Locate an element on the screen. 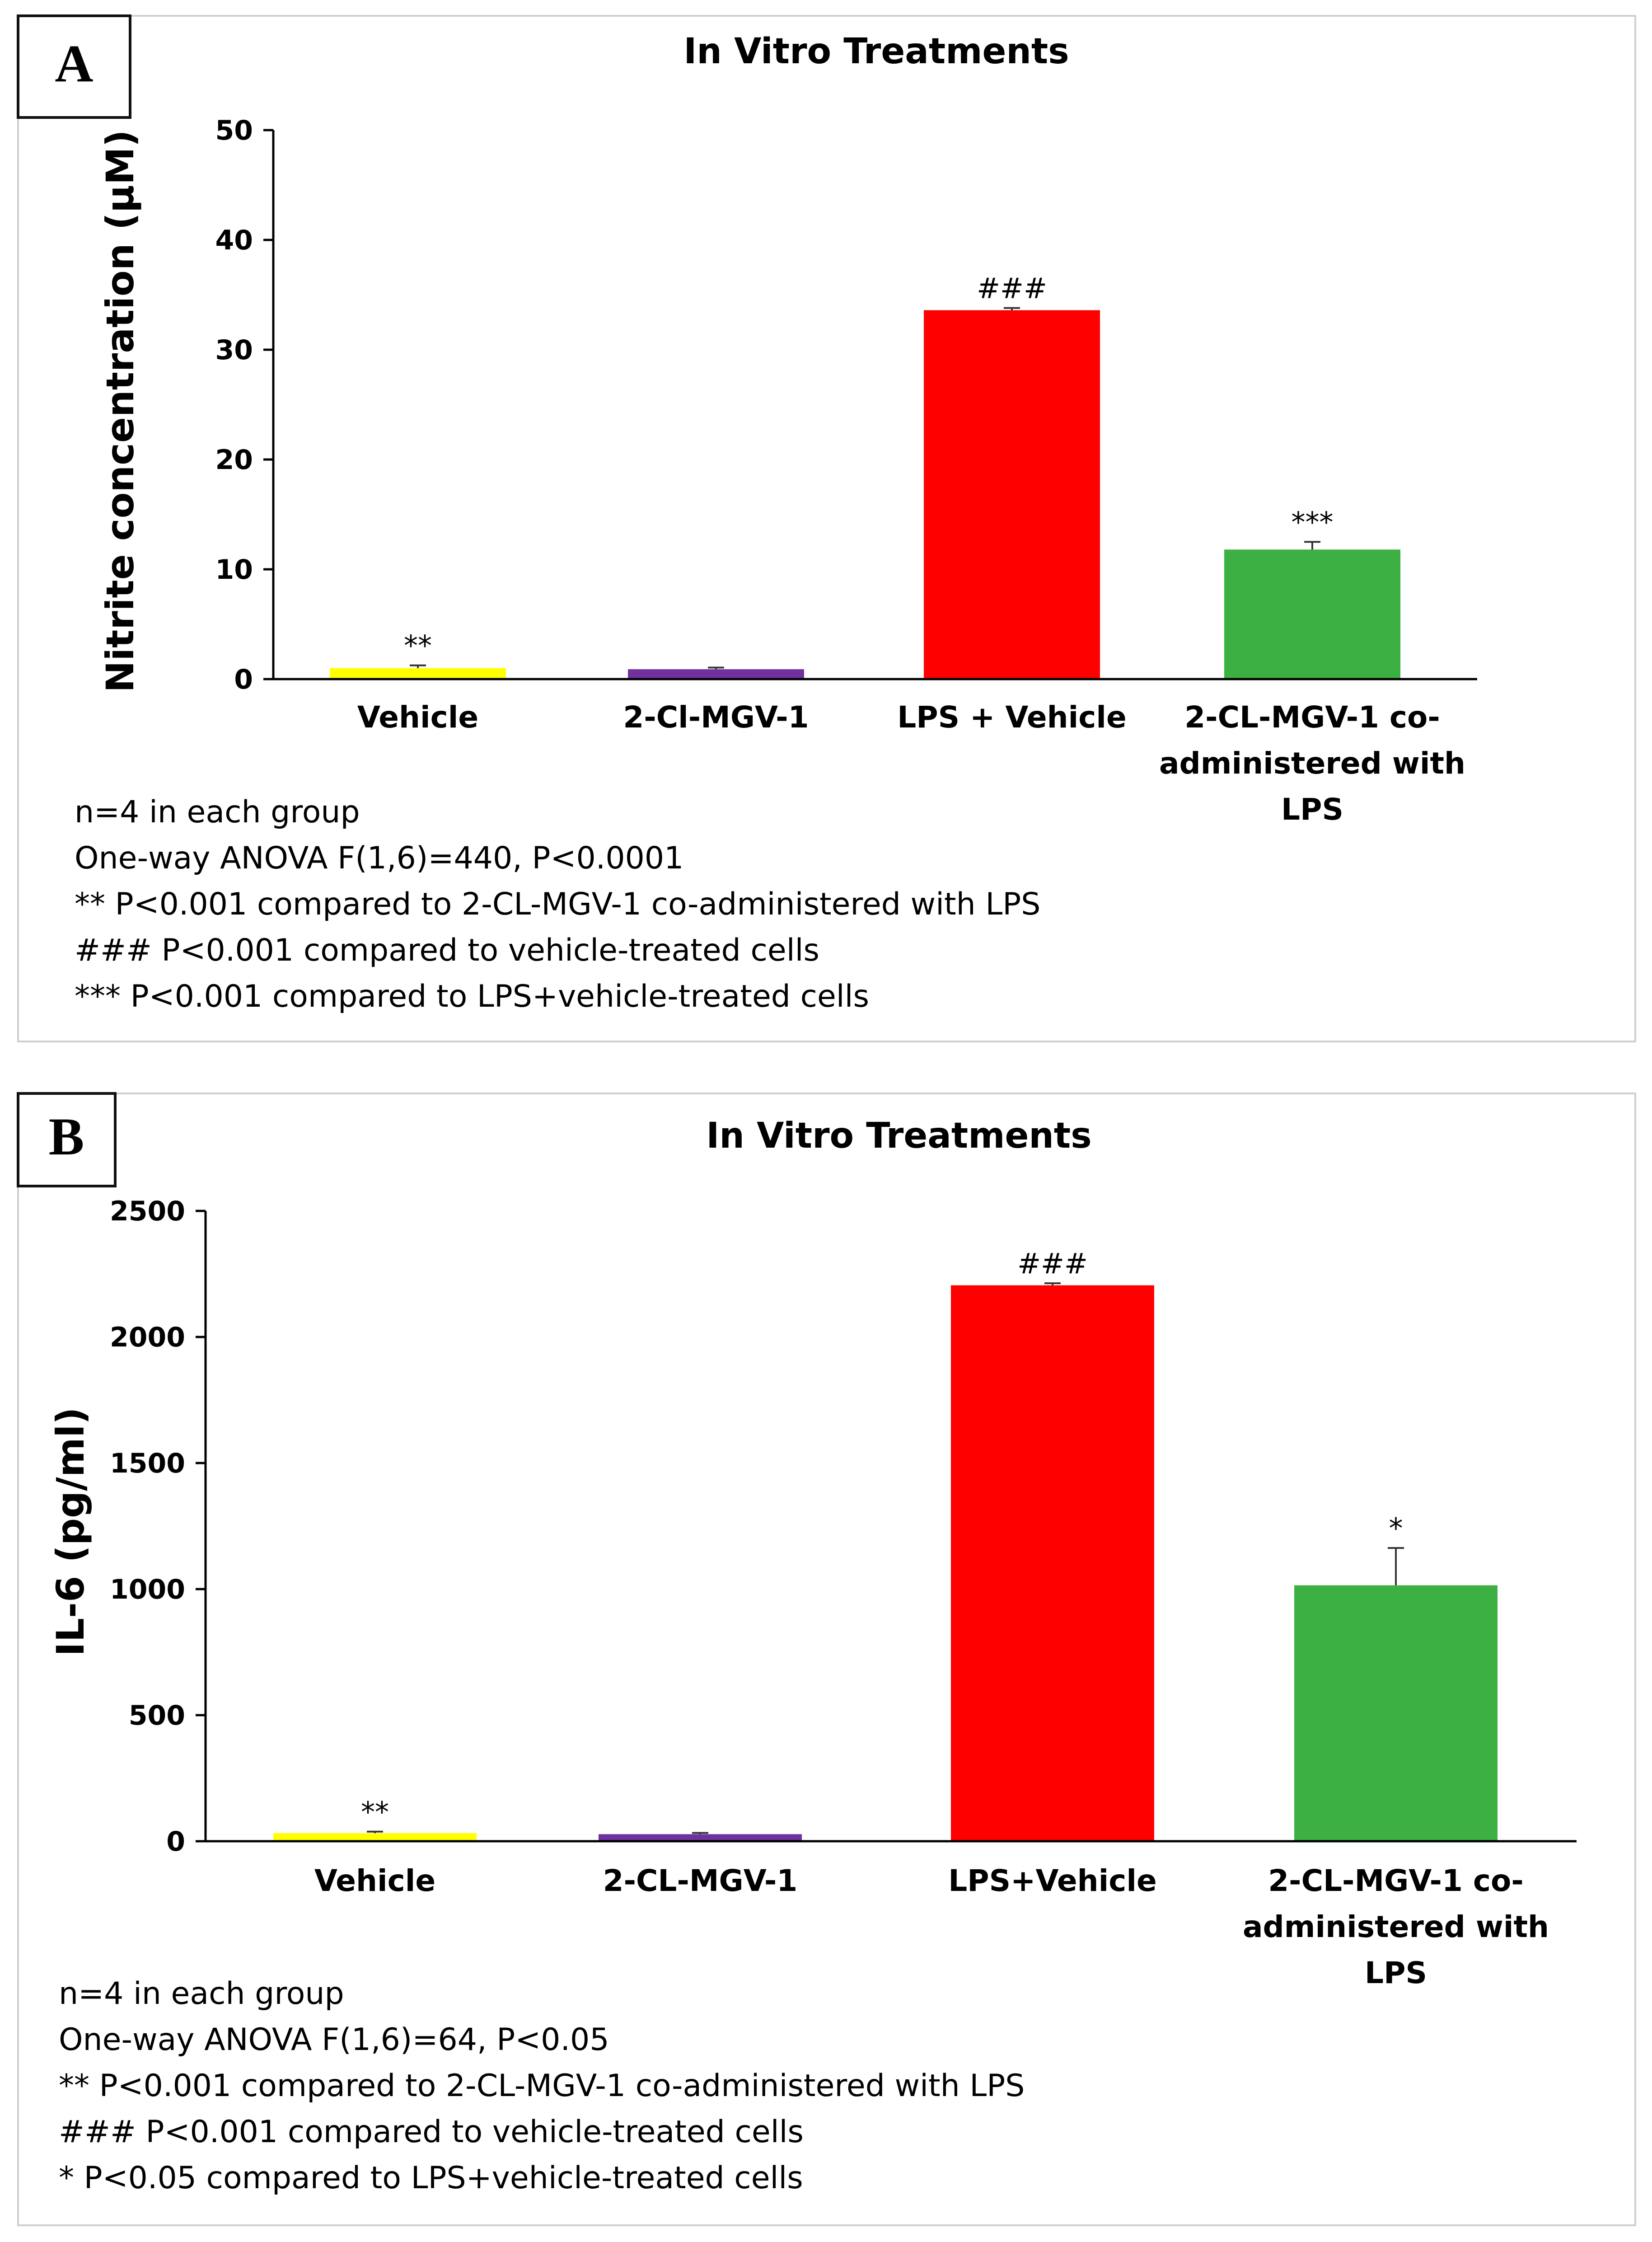 The width and height of the screenshot is (1652, 2242). panel-b-significance-marker: * is located at coordinates (1396, 1528).